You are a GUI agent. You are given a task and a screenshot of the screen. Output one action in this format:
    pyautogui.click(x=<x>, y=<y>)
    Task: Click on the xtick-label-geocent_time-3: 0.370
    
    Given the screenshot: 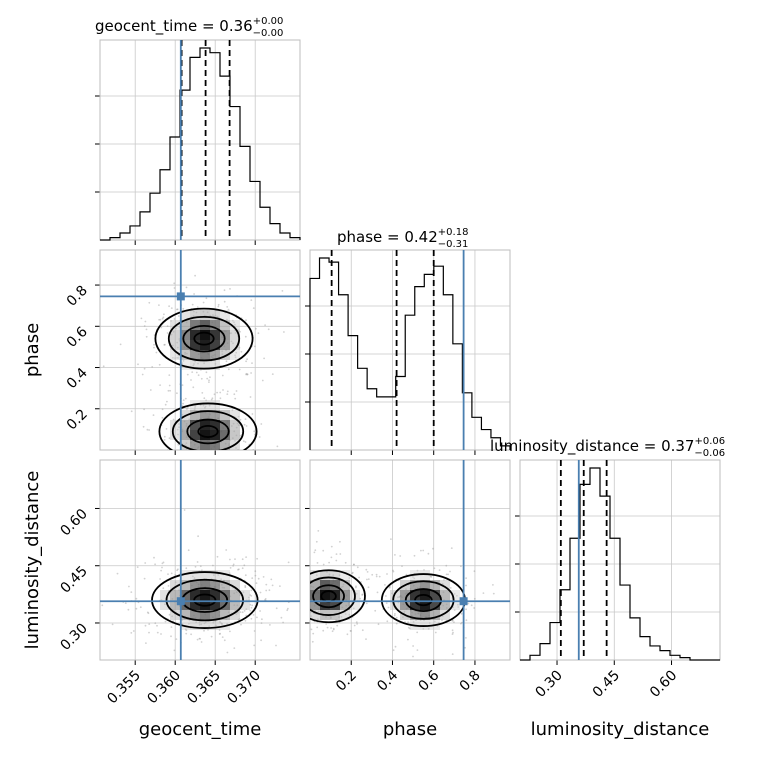 What is the action you would take?
    pyautogui.click(x=244, y=688)
    